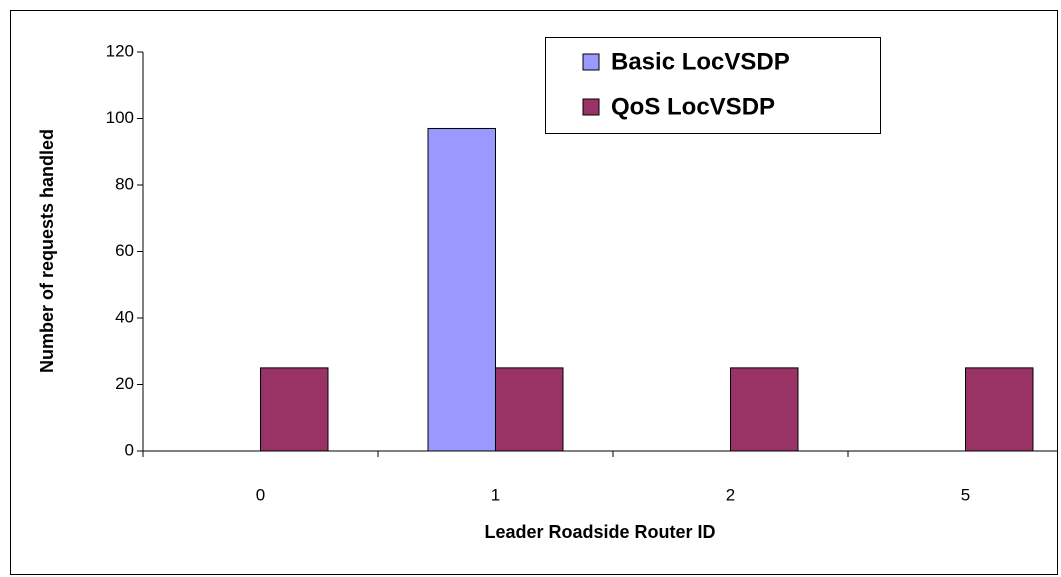 This screenshot has height=577, width=1061. I want to click on y-tick-label: 40, so click(124, 316).